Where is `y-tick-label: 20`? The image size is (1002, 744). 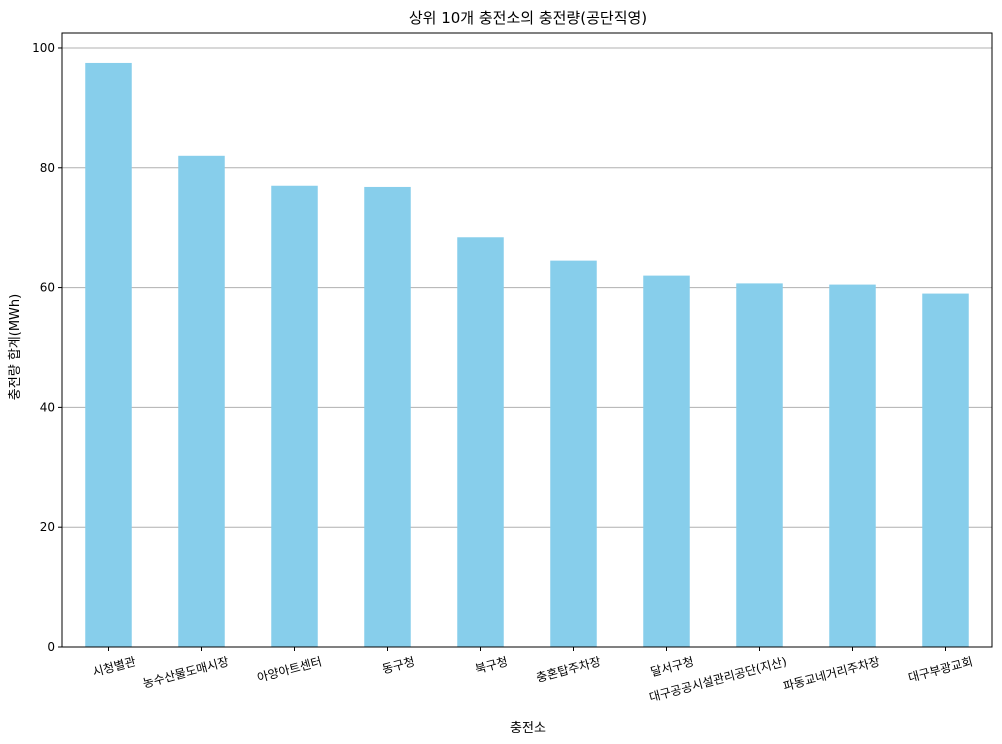 y-tick-label: 20 is located at coordinates (47, 527).